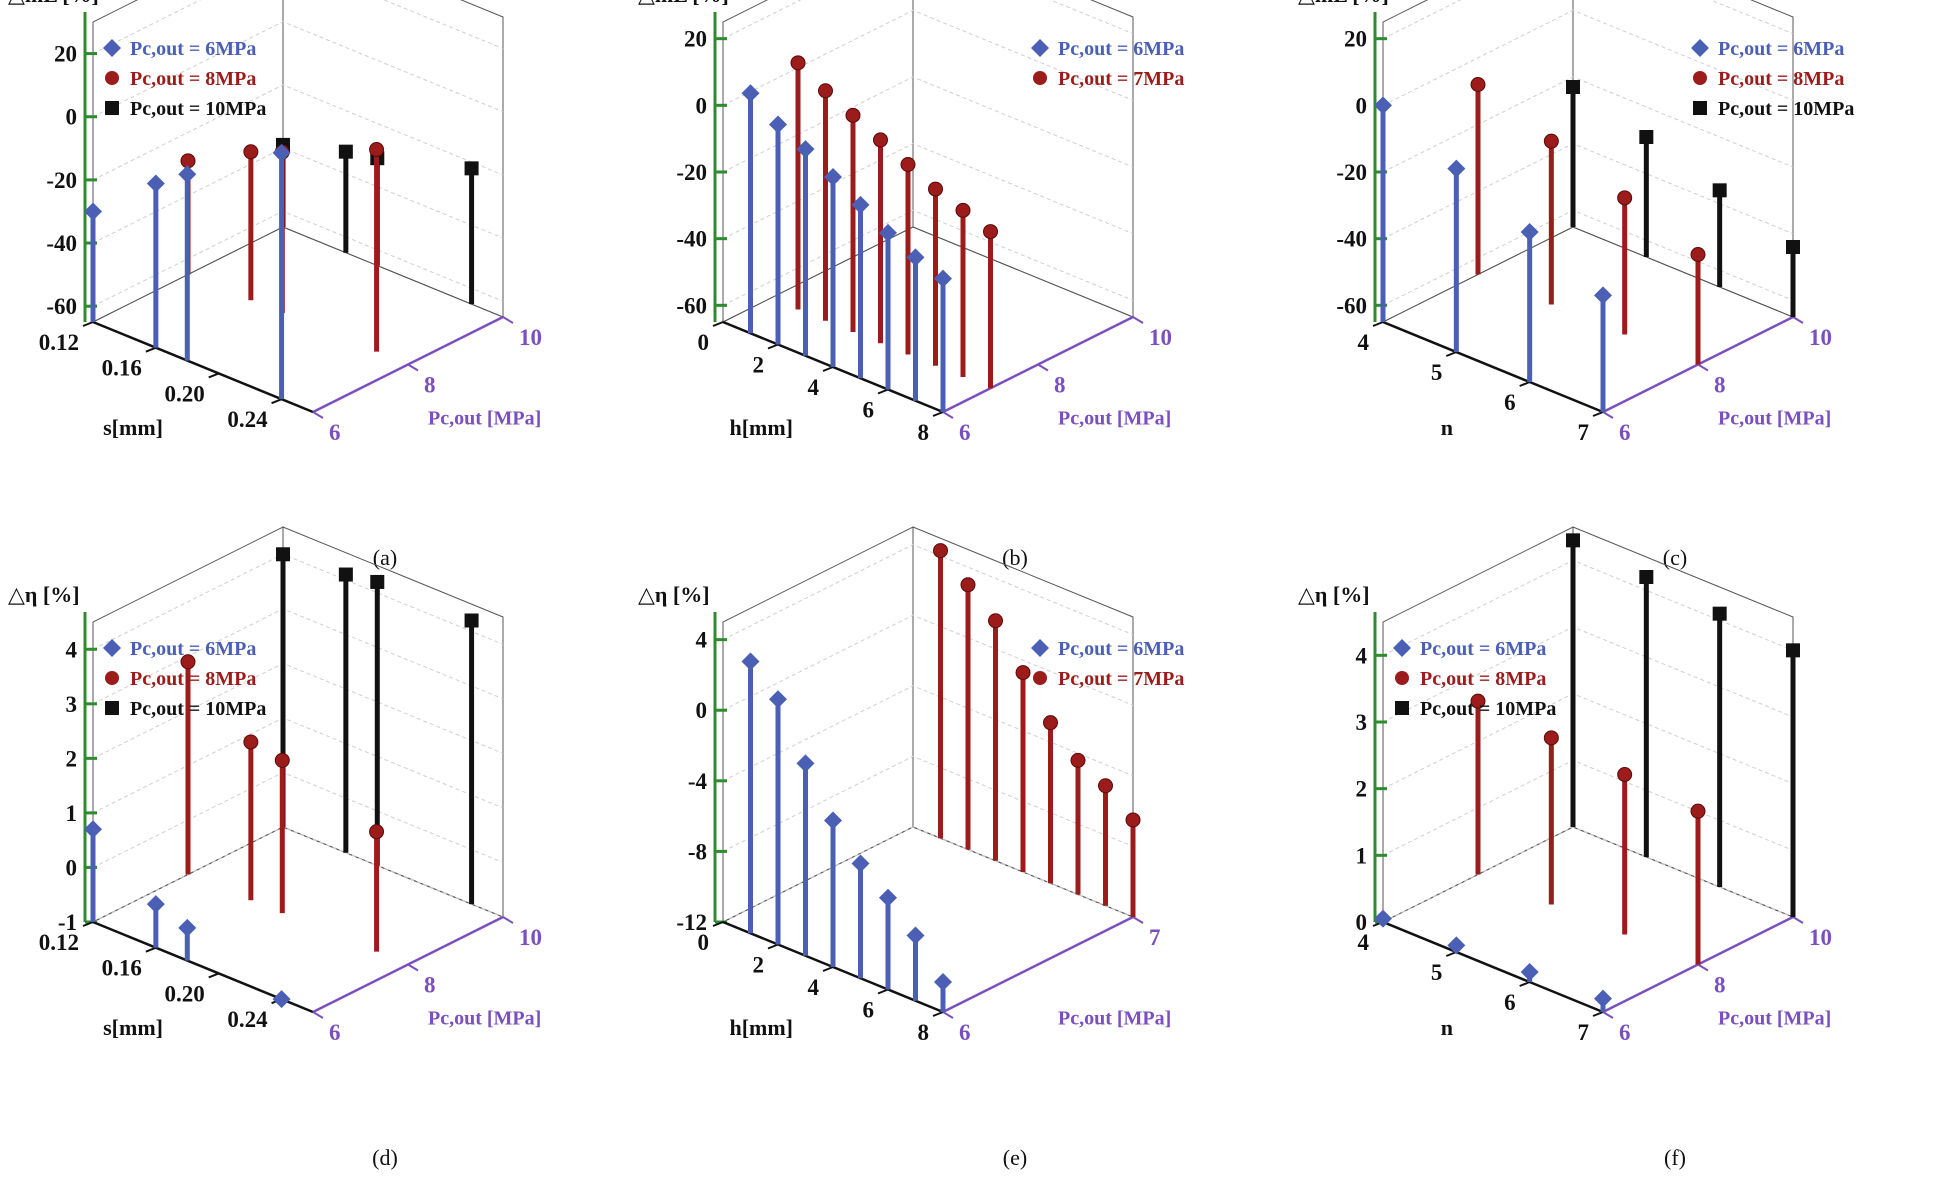 The height and width of the screenshot is (1185, 1944). Describe the element at coordinates (1774, 1019) in the screenshot. I see `y-axis-label: Pc,out [MPa]` at that location.